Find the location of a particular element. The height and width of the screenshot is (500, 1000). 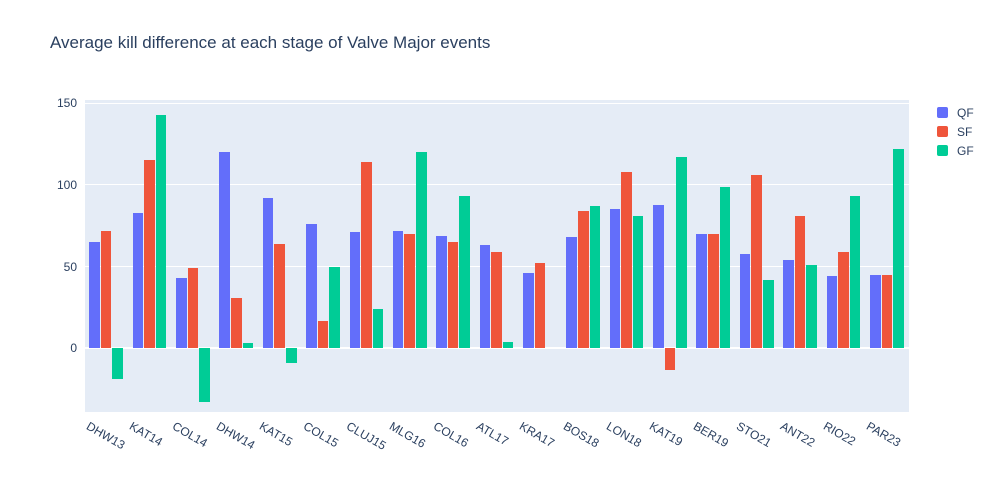

bar-gf-col14 is located at coordinates (204, 375).